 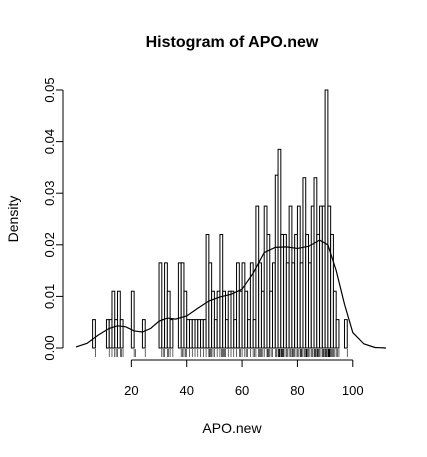 What do you see at coordinates (49, 193) in the screenshot?
I see `y-tick-label: 0.03` at bounding box center [49, 193].